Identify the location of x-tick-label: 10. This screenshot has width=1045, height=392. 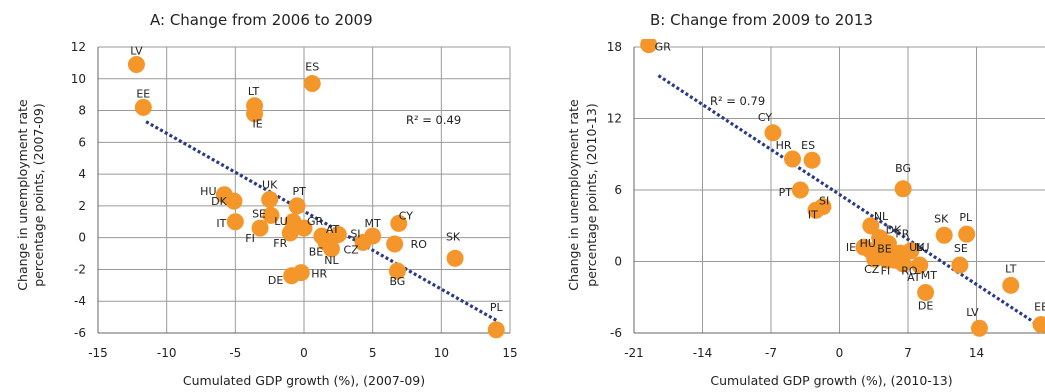
(441, 353).